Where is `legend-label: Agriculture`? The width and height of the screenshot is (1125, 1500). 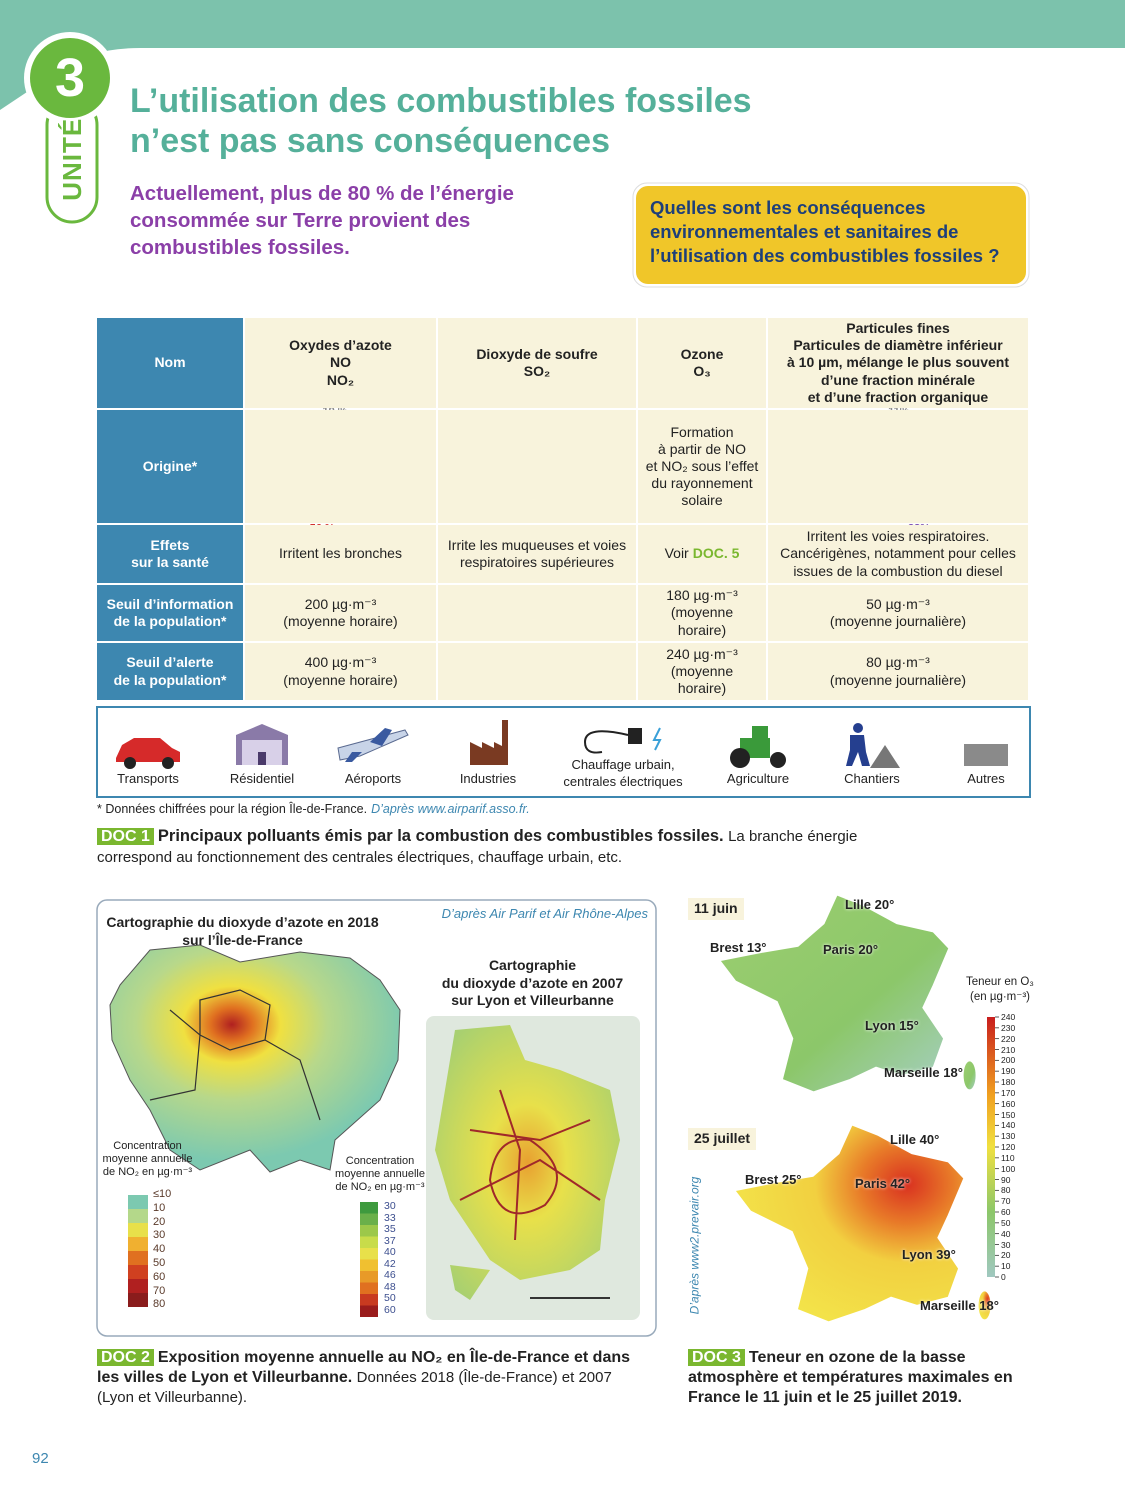 legend-label: Agriculture is located at coordinates (758, 778).